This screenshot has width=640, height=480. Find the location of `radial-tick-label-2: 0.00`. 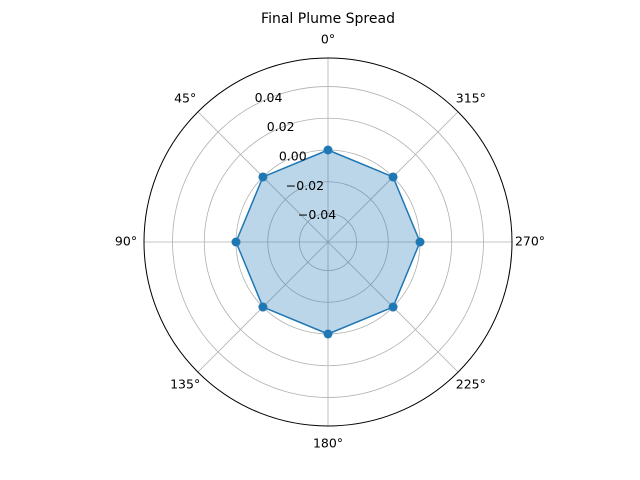

radial-tick-label-2: 0.00 is located at coordinates (293, 156).